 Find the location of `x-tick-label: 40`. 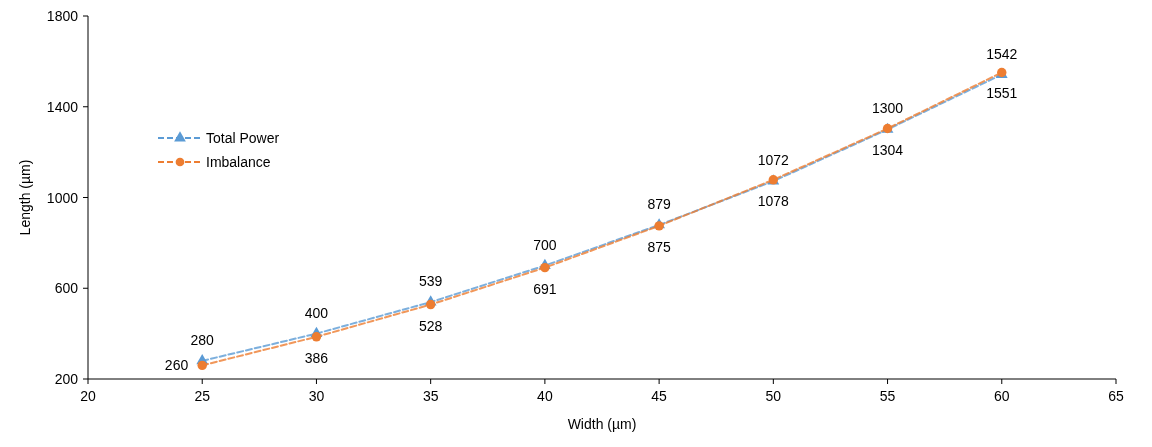

x-tick-label: 40 is located at coordinates (545, 396).